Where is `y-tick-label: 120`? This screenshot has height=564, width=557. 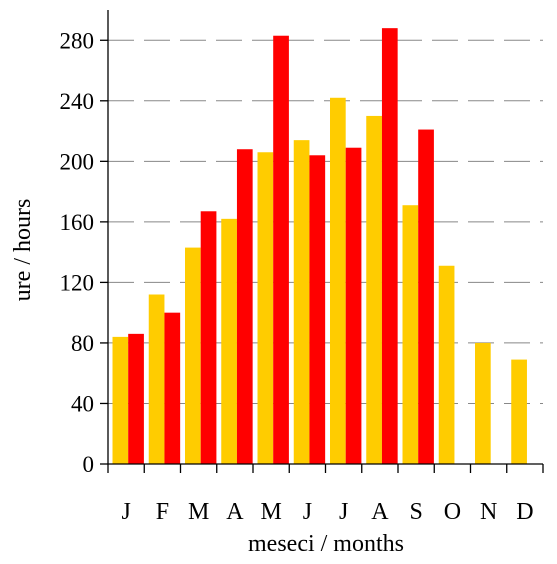
y-tick-label: 120 is located at coordinates (77, 282).